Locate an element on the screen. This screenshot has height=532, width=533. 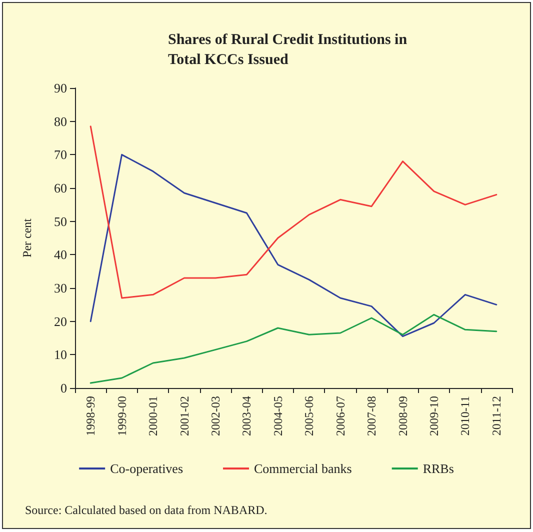
y-tick-label: 30 is located at coordinates (60, 288).